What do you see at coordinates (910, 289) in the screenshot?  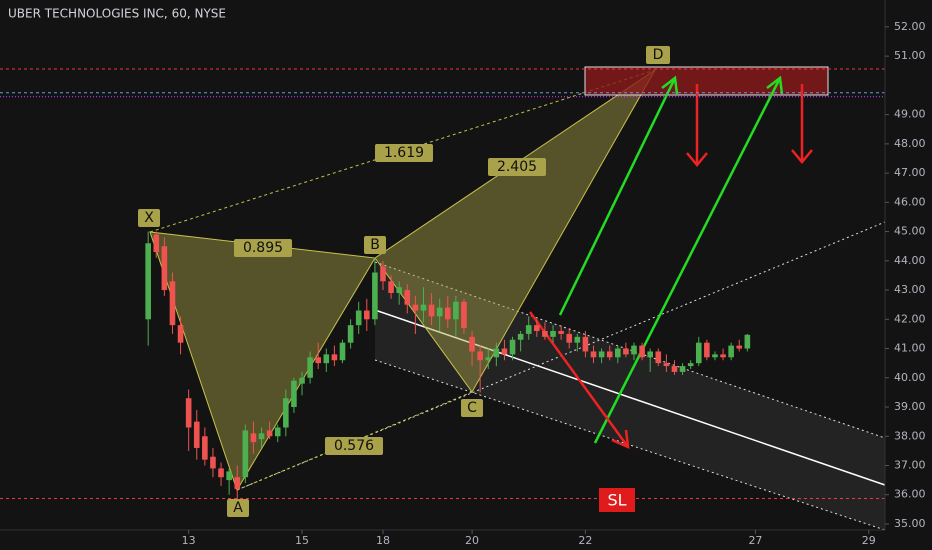 I see `y-tick-label: 43.00` at bounding box center [910, 289].